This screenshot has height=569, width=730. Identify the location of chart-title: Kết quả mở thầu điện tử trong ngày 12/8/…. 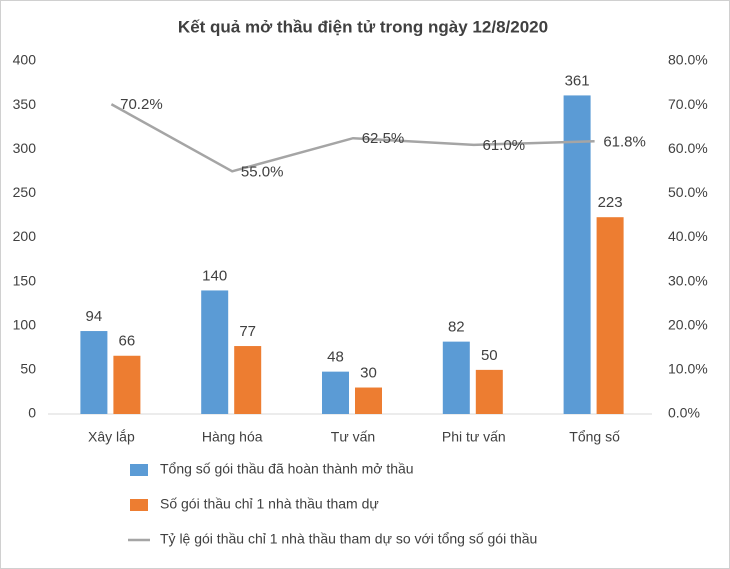
(363, 26).